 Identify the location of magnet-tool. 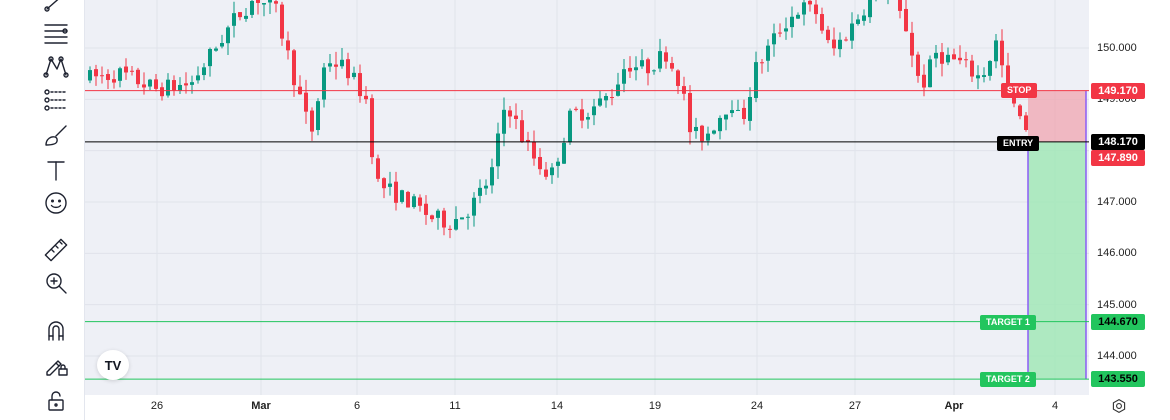
(56, 333).